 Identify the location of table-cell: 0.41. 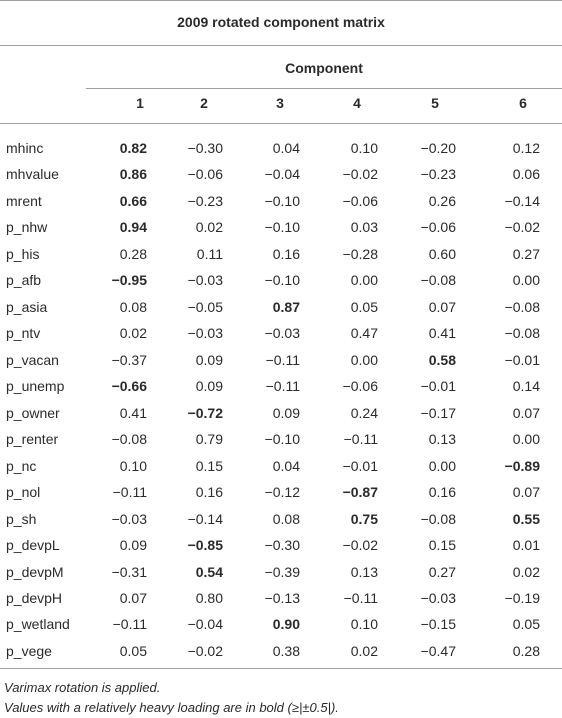
(133, 412).